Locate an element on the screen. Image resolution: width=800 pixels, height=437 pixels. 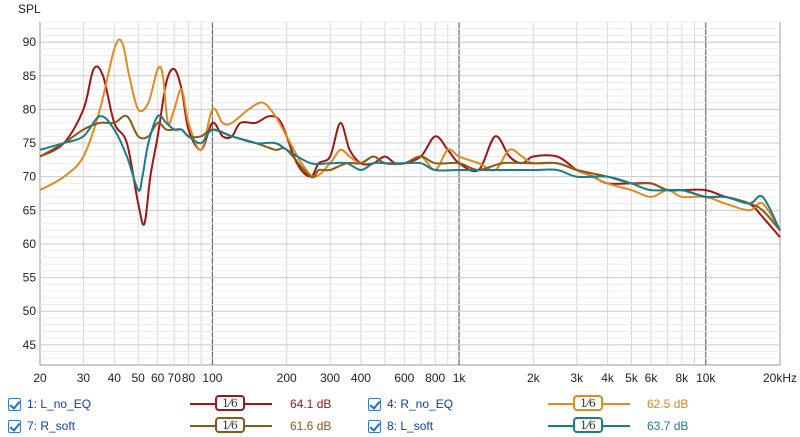
legend-item-1: 1: L_no_EQ is located at coordinates (49, 404).